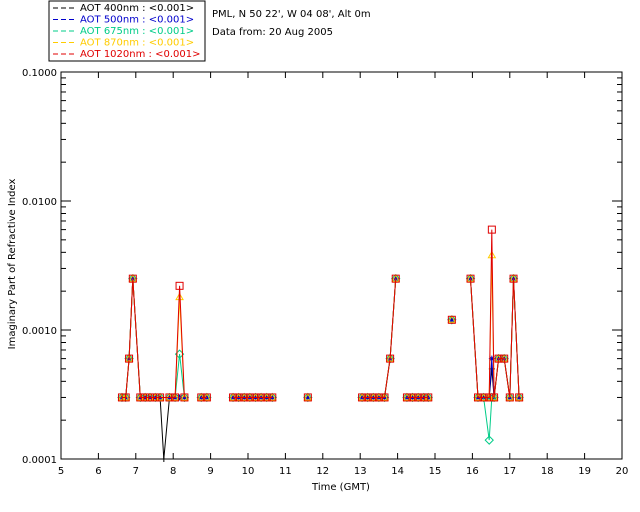 This screenshot has height=512, width=640. I want to click on x-tick-label: 14, so click(397, 471).